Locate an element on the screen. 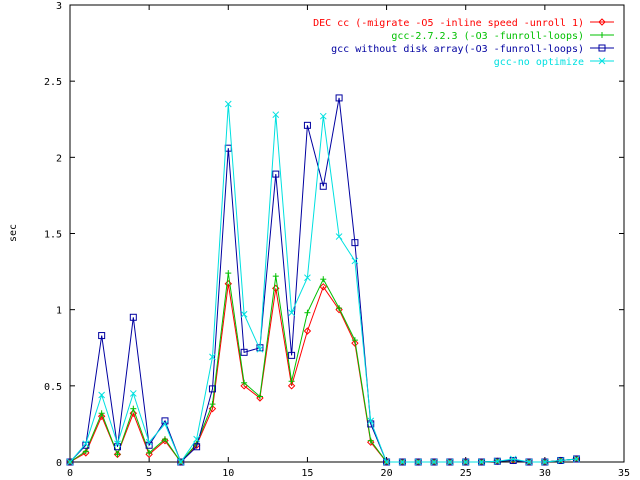 This screenshot has width=640, height=480. x-tick-label: 10 is located at coordinates (228, 473).